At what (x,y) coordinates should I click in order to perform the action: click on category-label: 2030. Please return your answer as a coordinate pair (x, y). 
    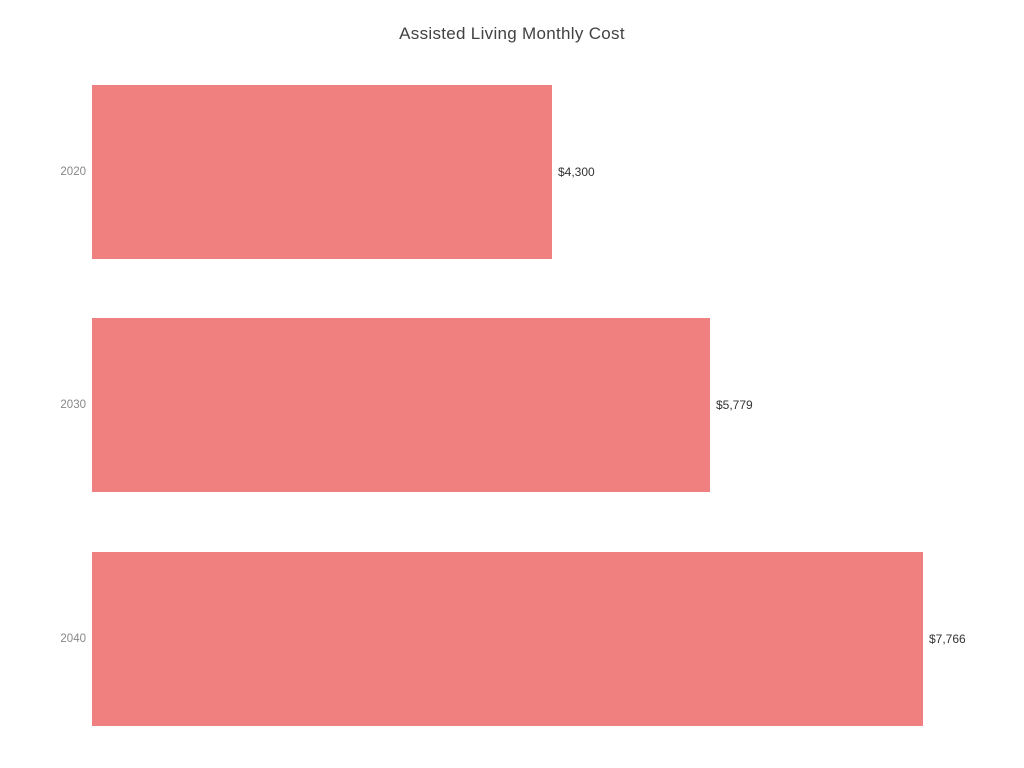
    Looking at the image, I should click on (73, 405).